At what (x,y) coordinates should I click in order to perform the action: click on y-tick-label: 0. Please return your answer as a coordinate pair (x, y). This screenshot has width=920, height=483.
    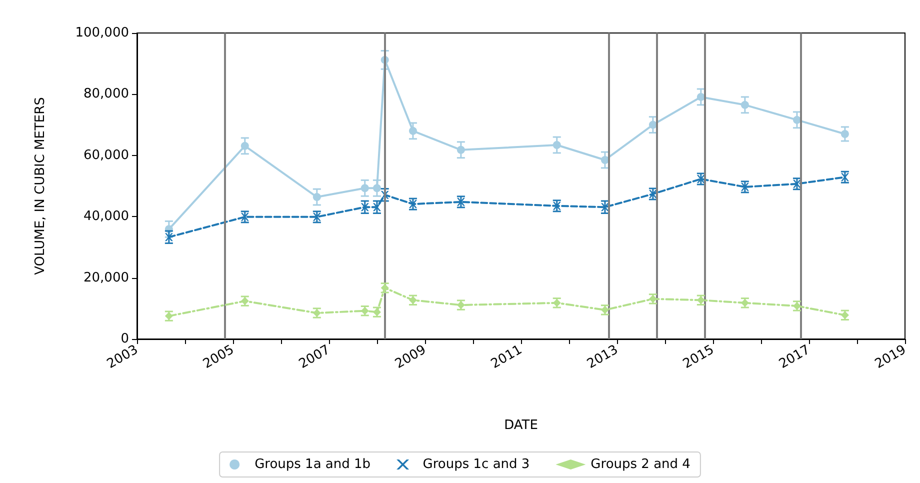
    Looking at the image, I should click on (124, 339).